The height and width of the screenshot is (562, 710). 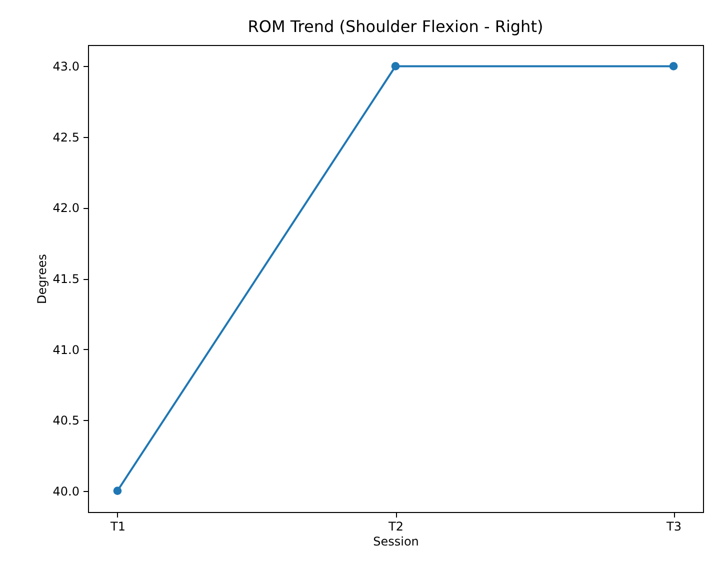 What do you see at coordinates (396, 541) in the screenshot?
I see `x-axis-title: Session` at bounding box center [396, 541].